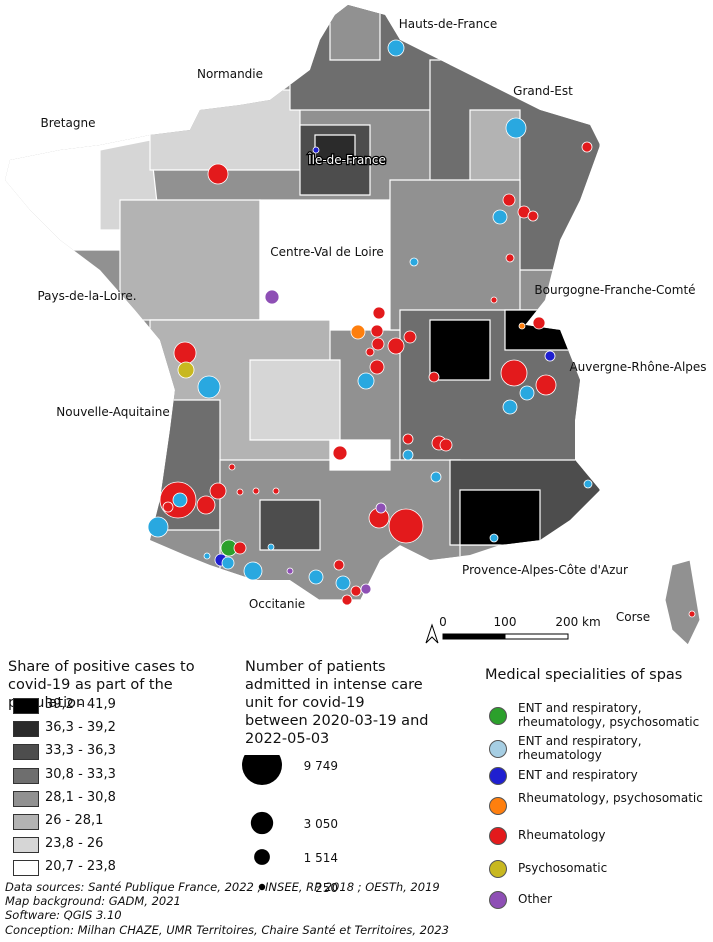 The height and width of the screenshot is (942, 713). Describe the element at coordinates (230, 74) in the screenshot. I see `region-label: Normandie` at that location.